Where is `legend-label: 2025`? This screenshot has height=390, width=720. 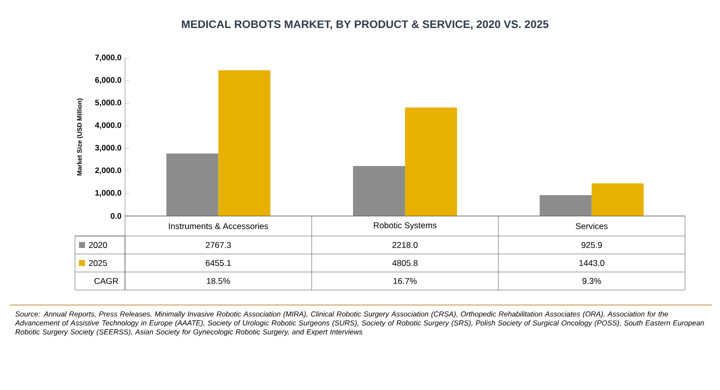 legend-label: 2025 is located at coordinates (98, 263).